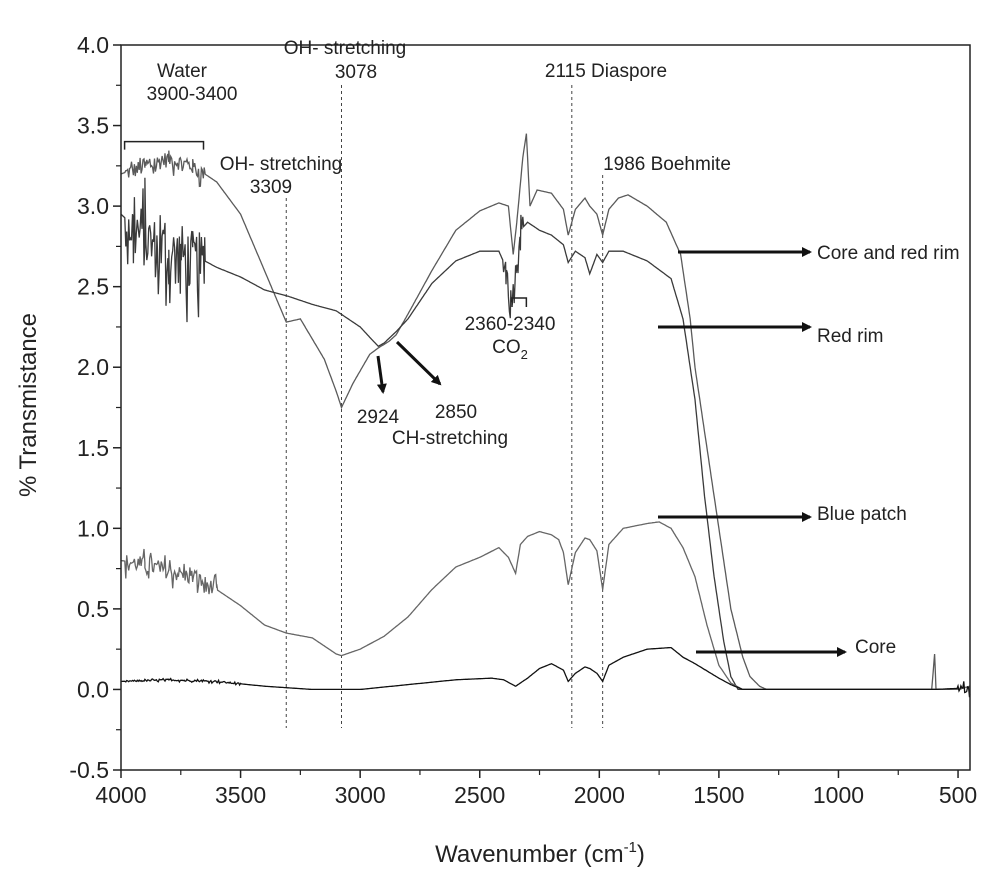 The height and width of the screenshot is (870, 982). I want to click on x-tick-label: 1500, so click(718, 795).